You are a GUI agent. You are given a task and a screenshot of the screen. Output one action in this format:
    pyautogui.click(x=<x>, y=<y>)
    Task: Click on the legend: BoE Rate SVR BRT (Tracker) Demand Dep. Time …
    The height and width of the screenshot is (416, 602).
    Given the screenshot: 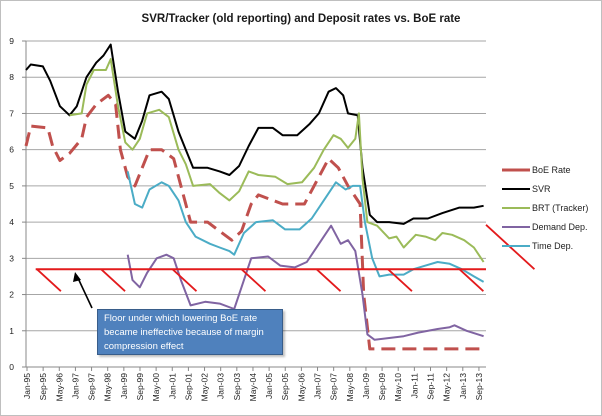 What is the action you would take?
    pyautogui.click(x=545, y=208)
    